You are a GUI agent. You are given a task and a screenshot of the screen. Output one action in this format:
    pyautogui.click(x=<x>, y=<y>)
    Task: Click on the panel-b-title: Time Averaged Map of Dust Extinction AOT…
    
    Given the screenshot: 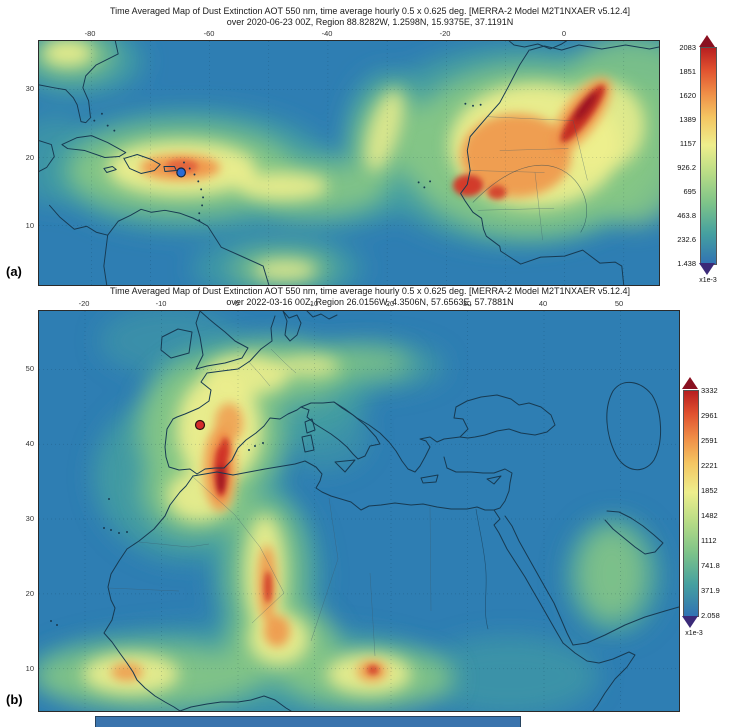 What is the action you would take?
    pyautogui.click(x=370, y=297)
    